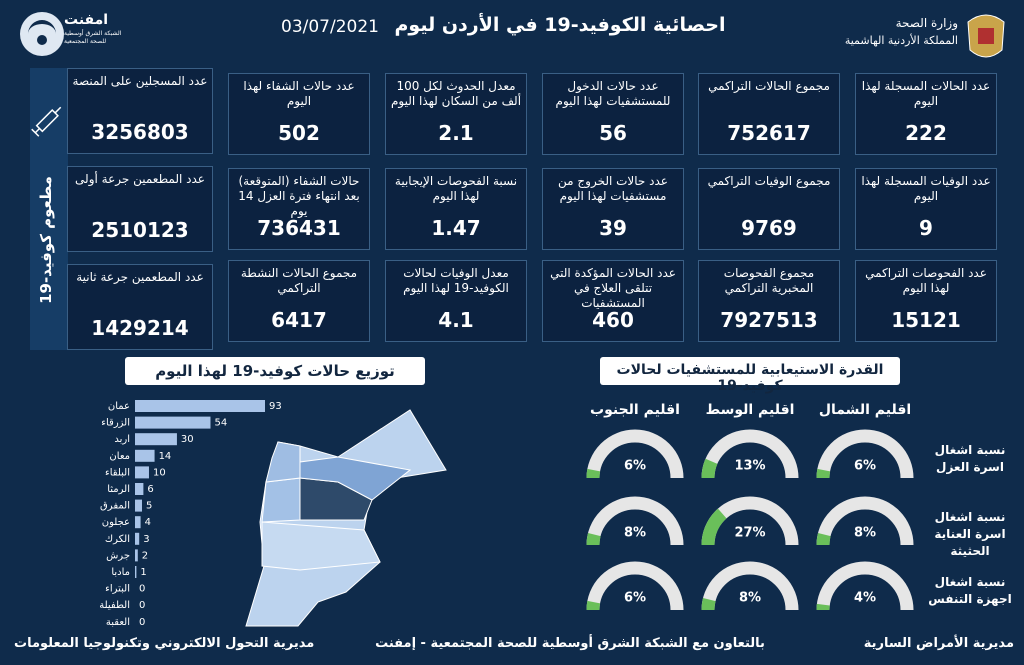  Describe the element at coordinates (86, 20) in the screenshot. I see `logo-name: امفنت` at that location.